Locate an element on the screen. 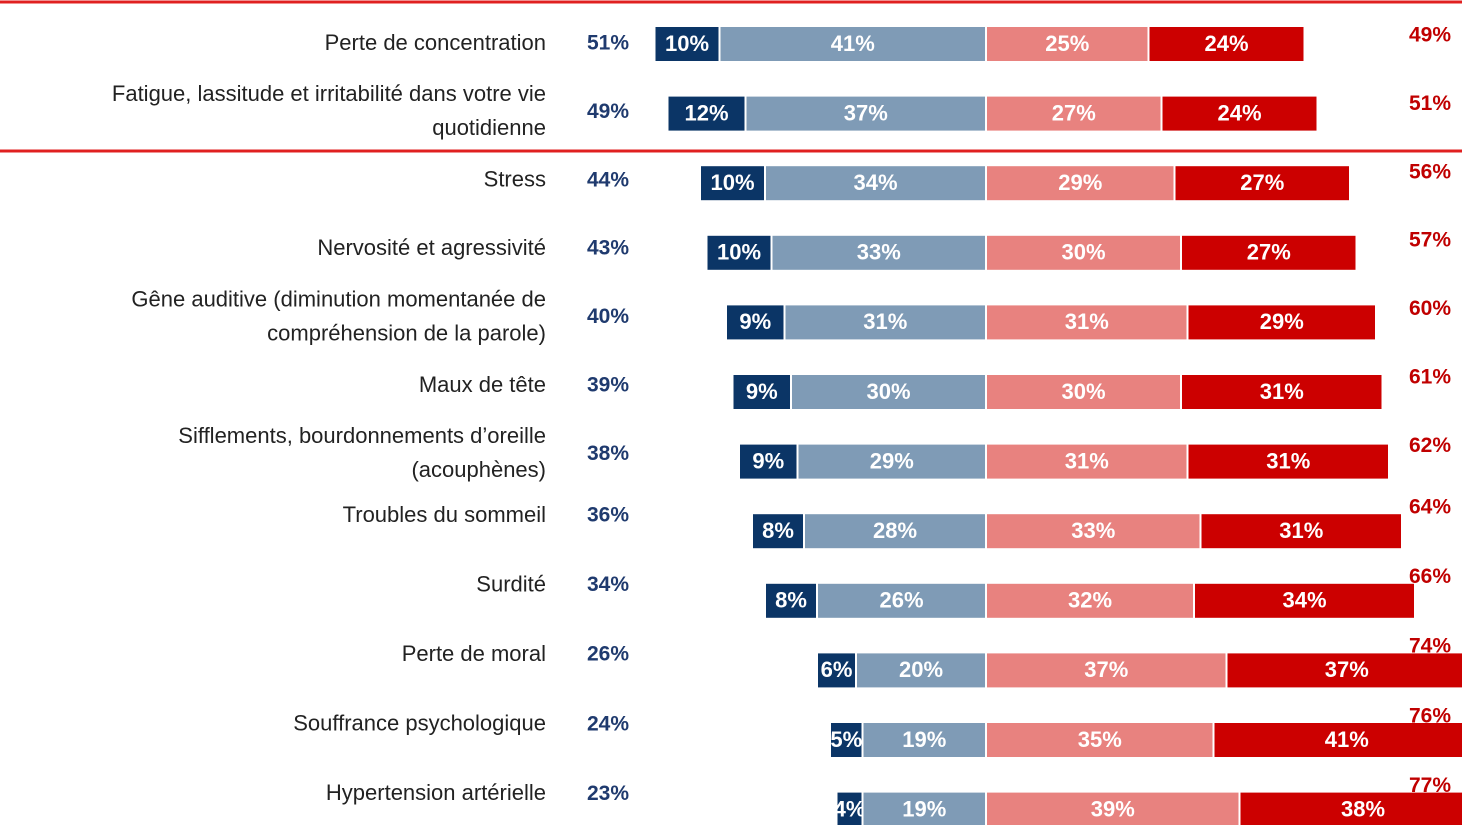 The image size is (1462, 825). segment-label: 5% is located at coordinates (846, 739).